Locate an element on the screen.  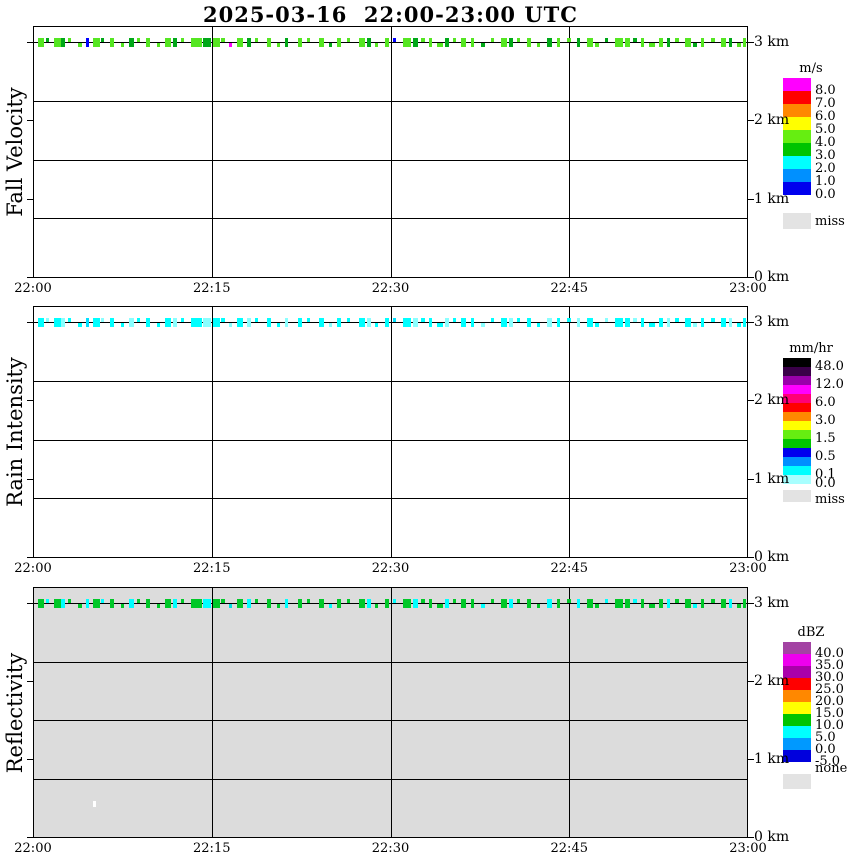
x-tick-label: 22:30 is located at coordinates (390, 568).